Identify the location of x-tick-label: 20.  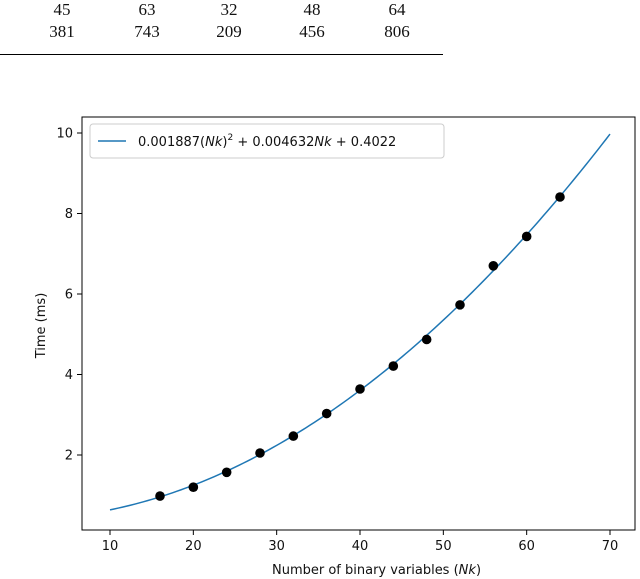
(193, 546).